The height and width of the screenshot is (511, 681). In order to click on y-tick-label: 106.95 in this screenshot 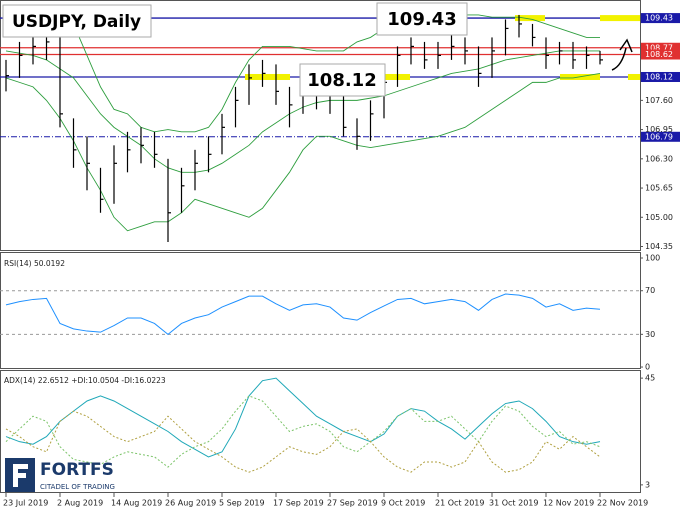, I will do `click(659, 129)`.